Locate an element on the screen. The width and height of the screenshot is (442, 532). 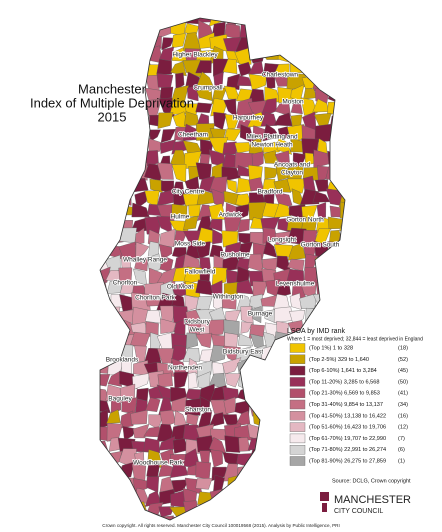
ward-label: Fallowfield is located at coordinates (200, 272).